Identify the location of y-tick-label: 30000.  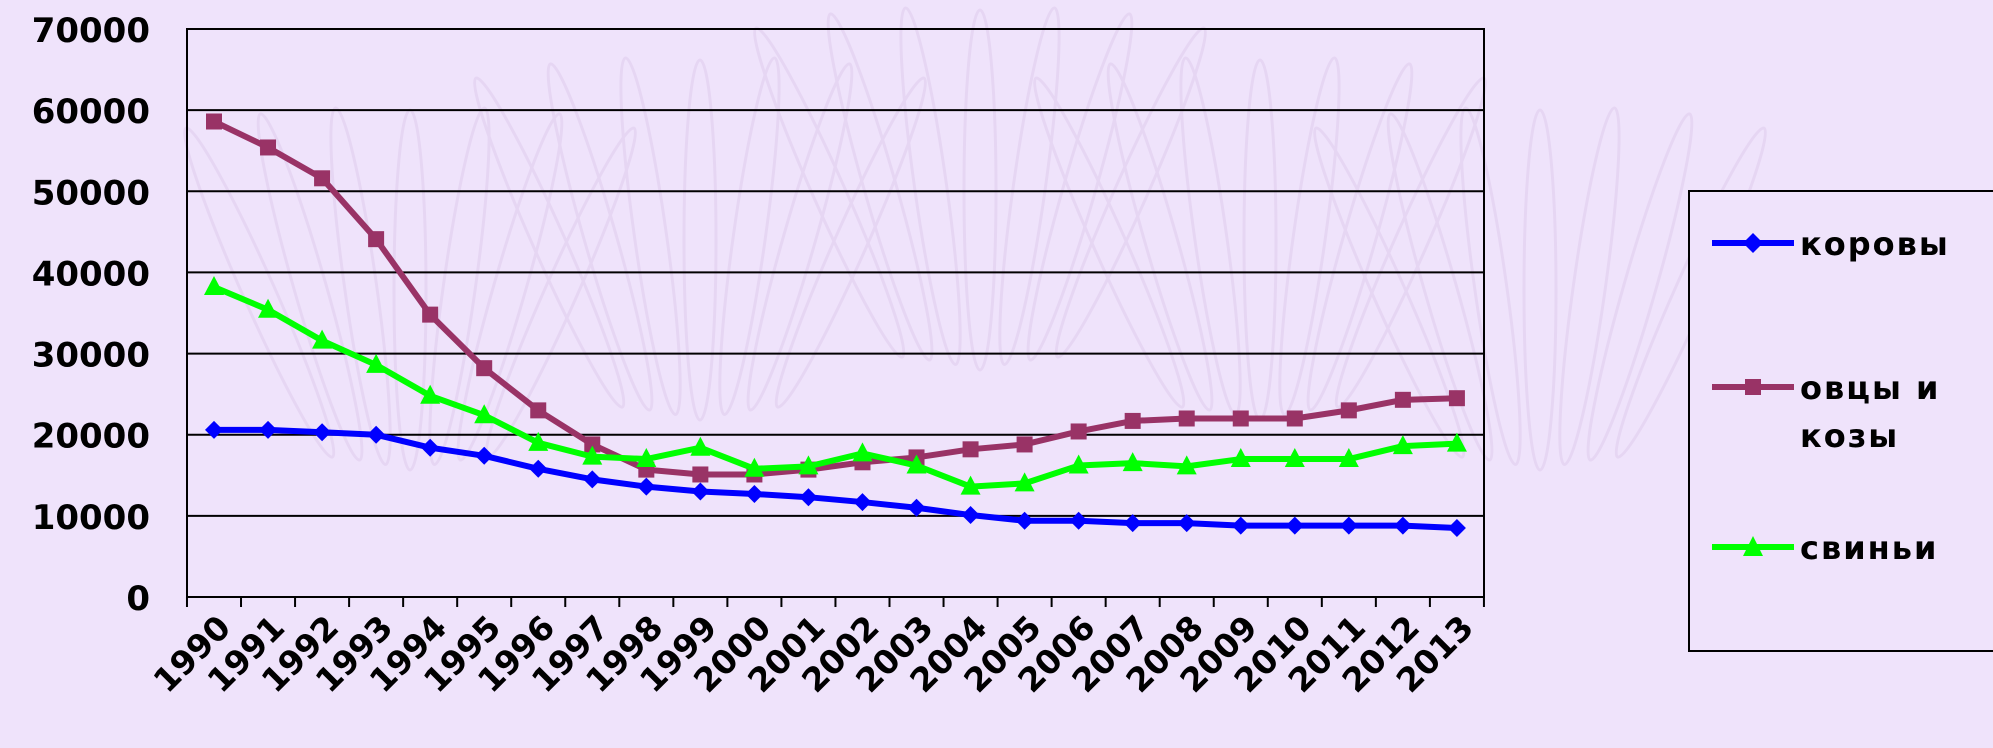
(91, 356).